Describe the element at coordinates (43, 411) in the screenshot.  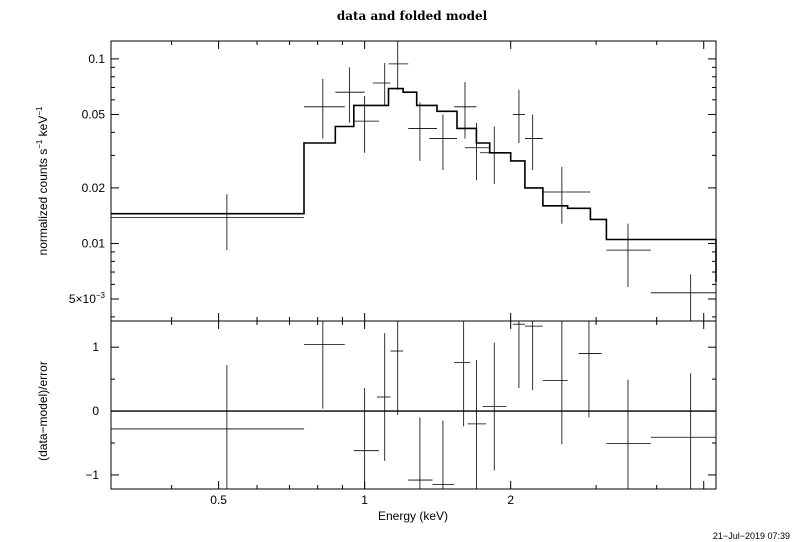
I see `residuals-y-axis-label: (data−model)/error` at that location.